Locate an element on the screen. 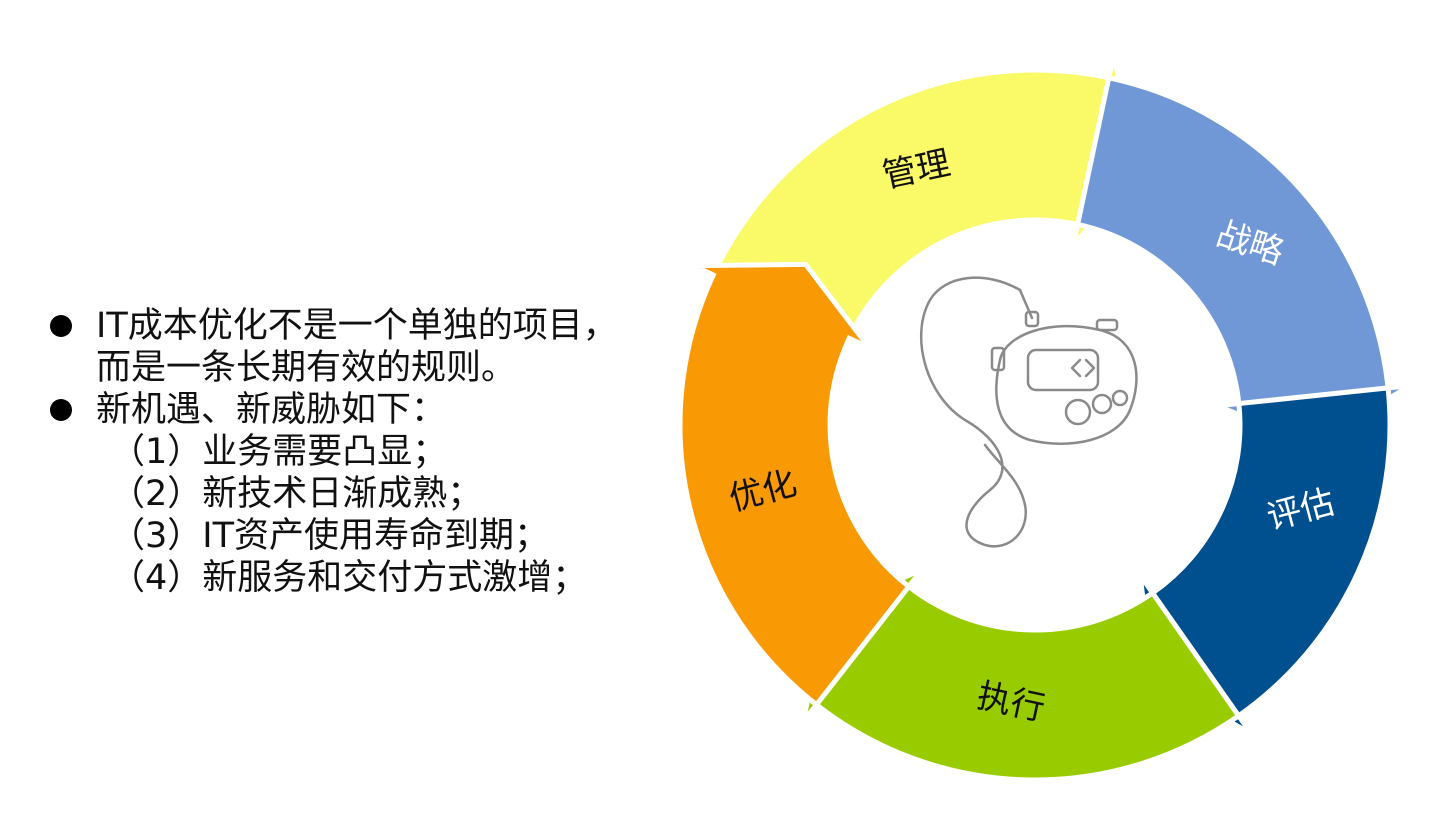 This screenshot has width=1441, height=833. cycle-segment-optimization is located at coordinates (795, 485).